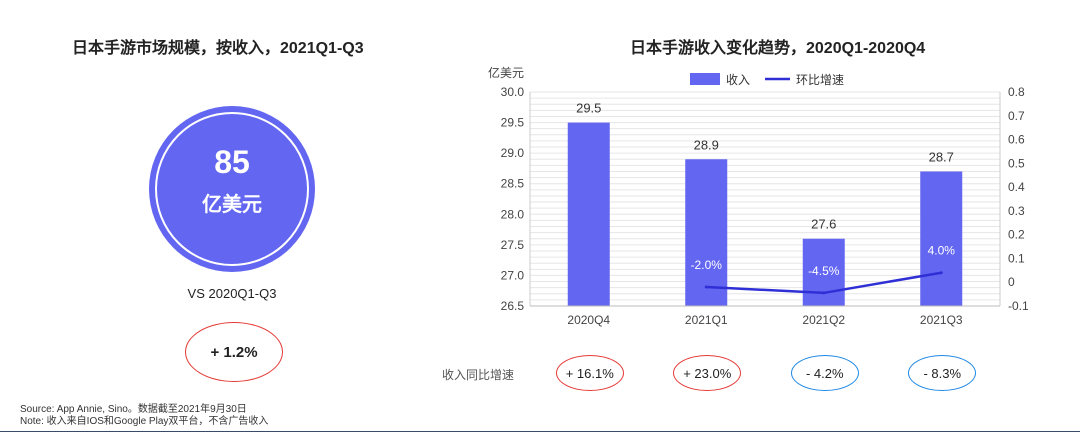  What do you see at coordinates (823, 320) in the screenshot?
I see `x-tick-label: 2021Q2` at bounding box center [823, 320].